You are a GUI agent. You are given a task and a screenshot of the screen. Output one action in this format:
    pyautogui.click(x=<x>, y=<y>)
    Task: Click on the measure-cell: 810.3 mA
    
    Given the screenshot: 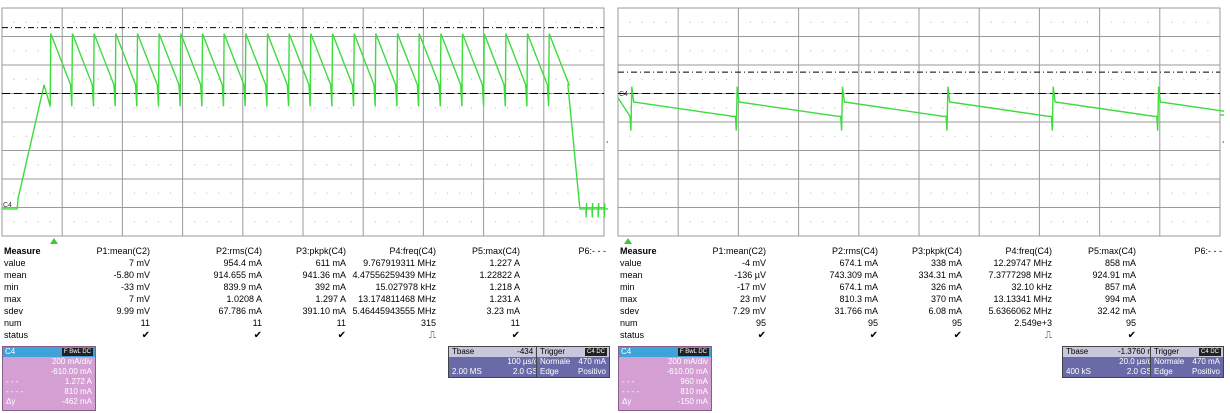 What is the action you would take?
    pyautogui.click(x=858, y=299)
    